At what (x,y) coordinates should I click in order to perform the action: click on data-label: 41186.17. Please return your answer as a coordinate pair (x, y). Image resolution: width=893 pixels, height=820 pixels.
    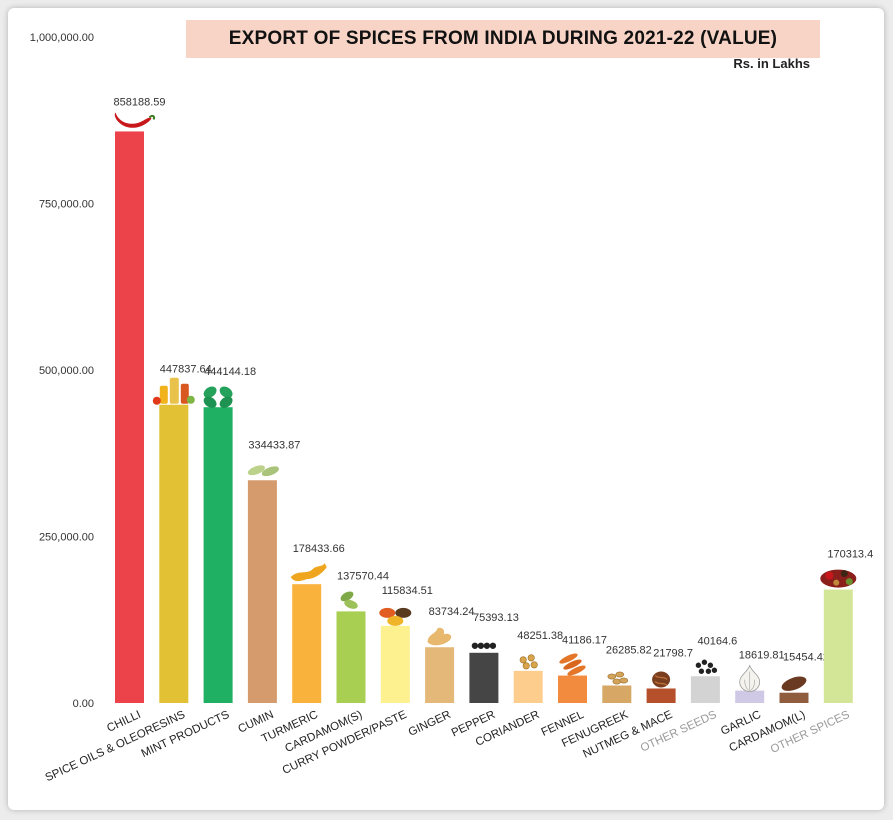
    Looking at the image, I should click on (584, 641).